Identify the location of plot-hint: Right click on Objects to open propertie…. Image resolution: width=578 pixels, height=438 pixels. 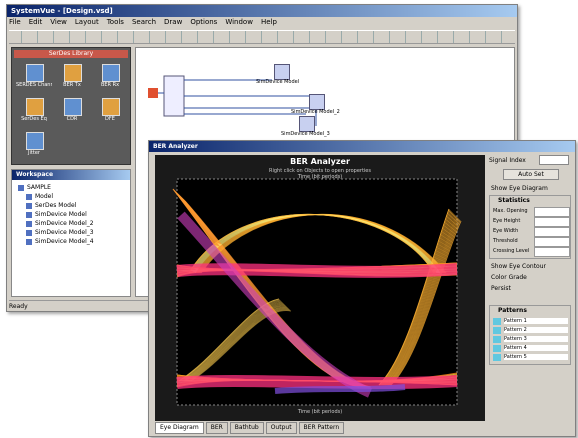
(320, 171).